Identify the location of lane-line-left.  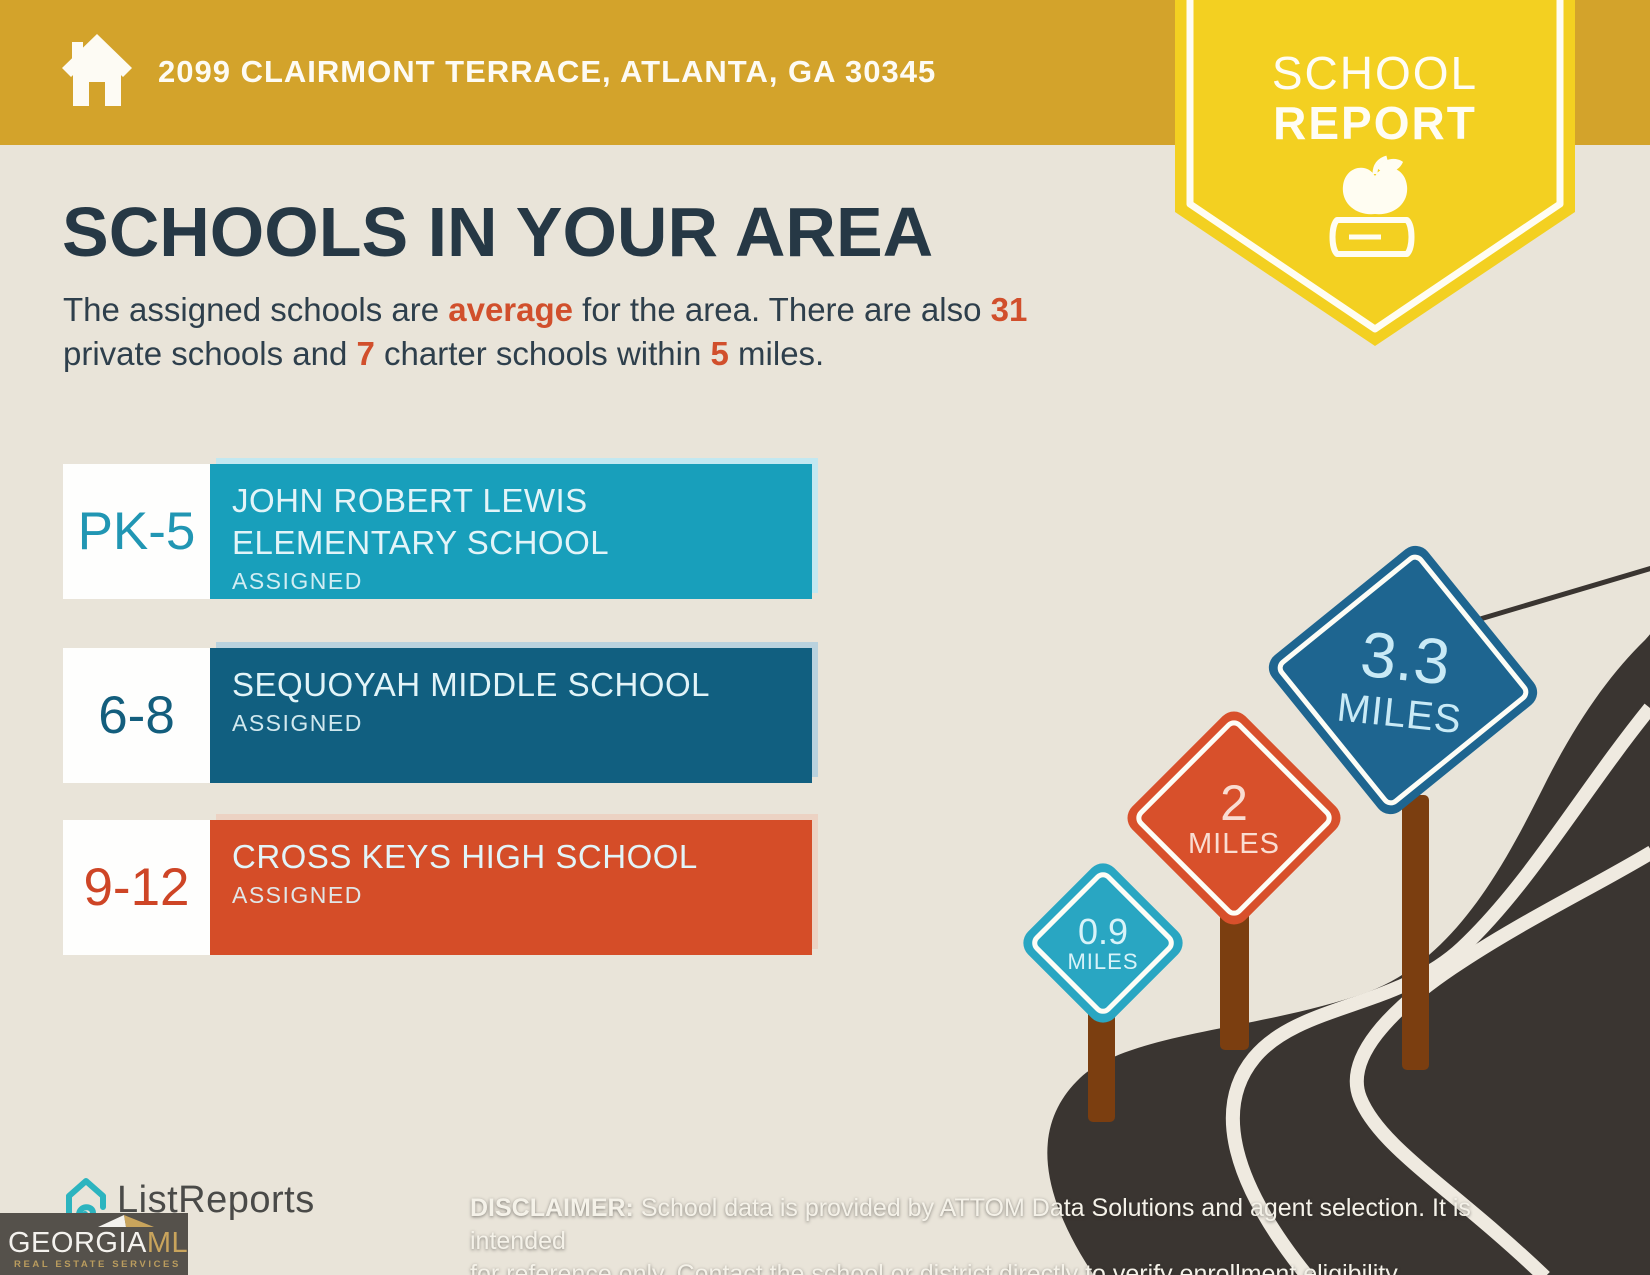
(1437, 989).